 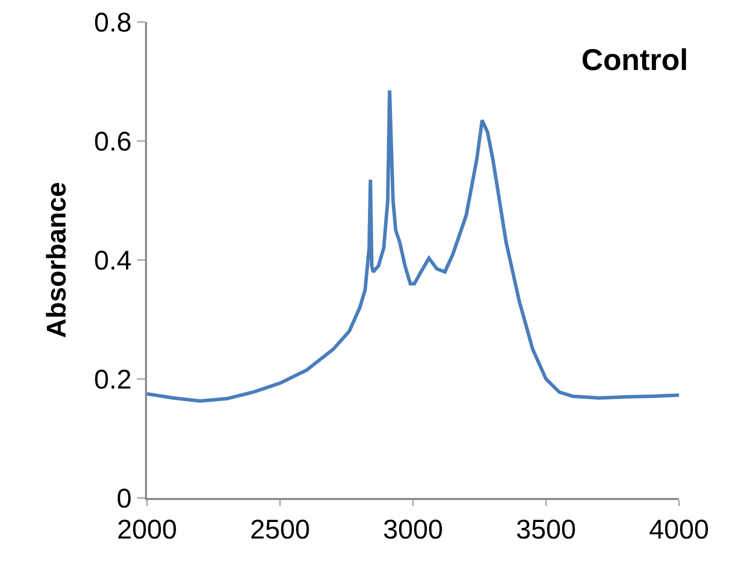 I want to click on x-tick-label: 4000, so click(x=679, y=529).